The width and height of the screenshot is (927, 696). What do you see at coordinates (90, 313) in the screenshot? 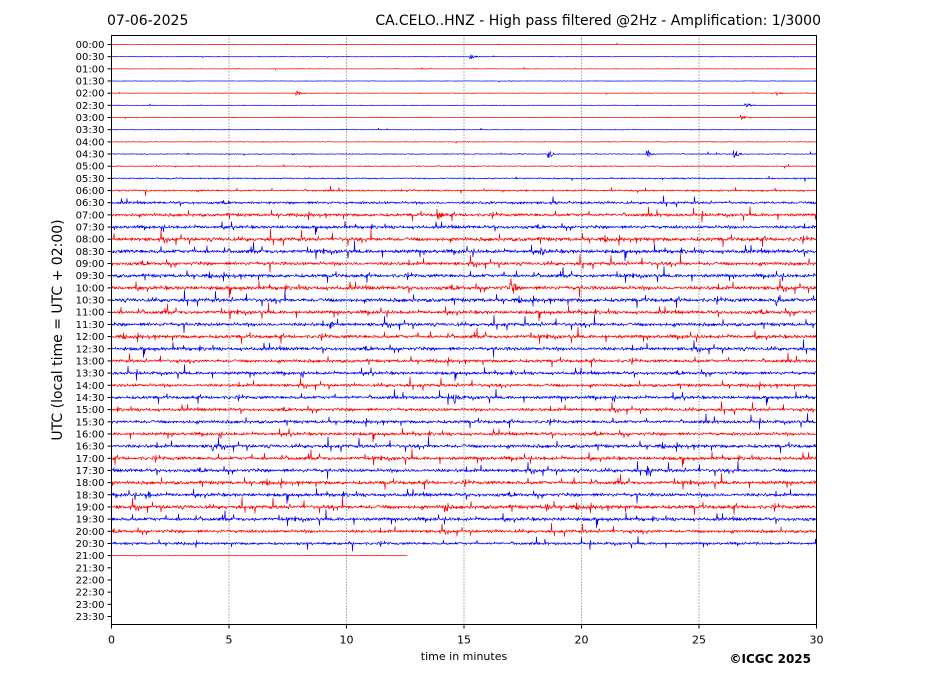
I see `row-label-22: 11:00` at bounding box center [90, 313].